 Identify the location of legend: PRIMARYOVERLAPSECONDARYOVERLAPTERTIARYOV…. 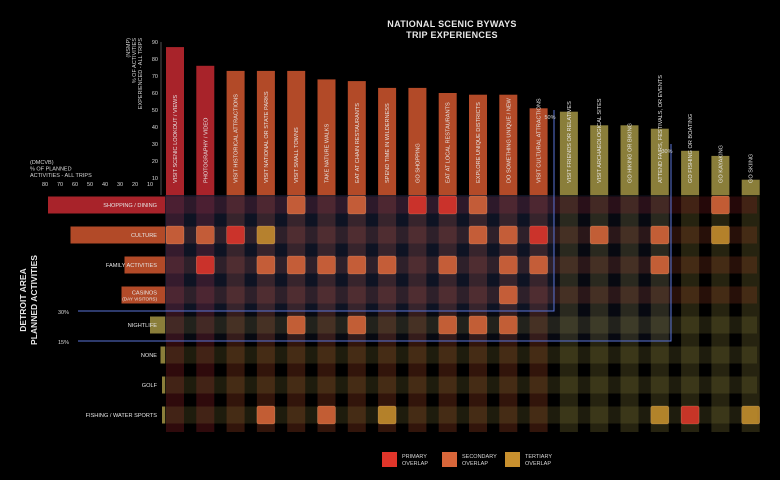
(467, 459).